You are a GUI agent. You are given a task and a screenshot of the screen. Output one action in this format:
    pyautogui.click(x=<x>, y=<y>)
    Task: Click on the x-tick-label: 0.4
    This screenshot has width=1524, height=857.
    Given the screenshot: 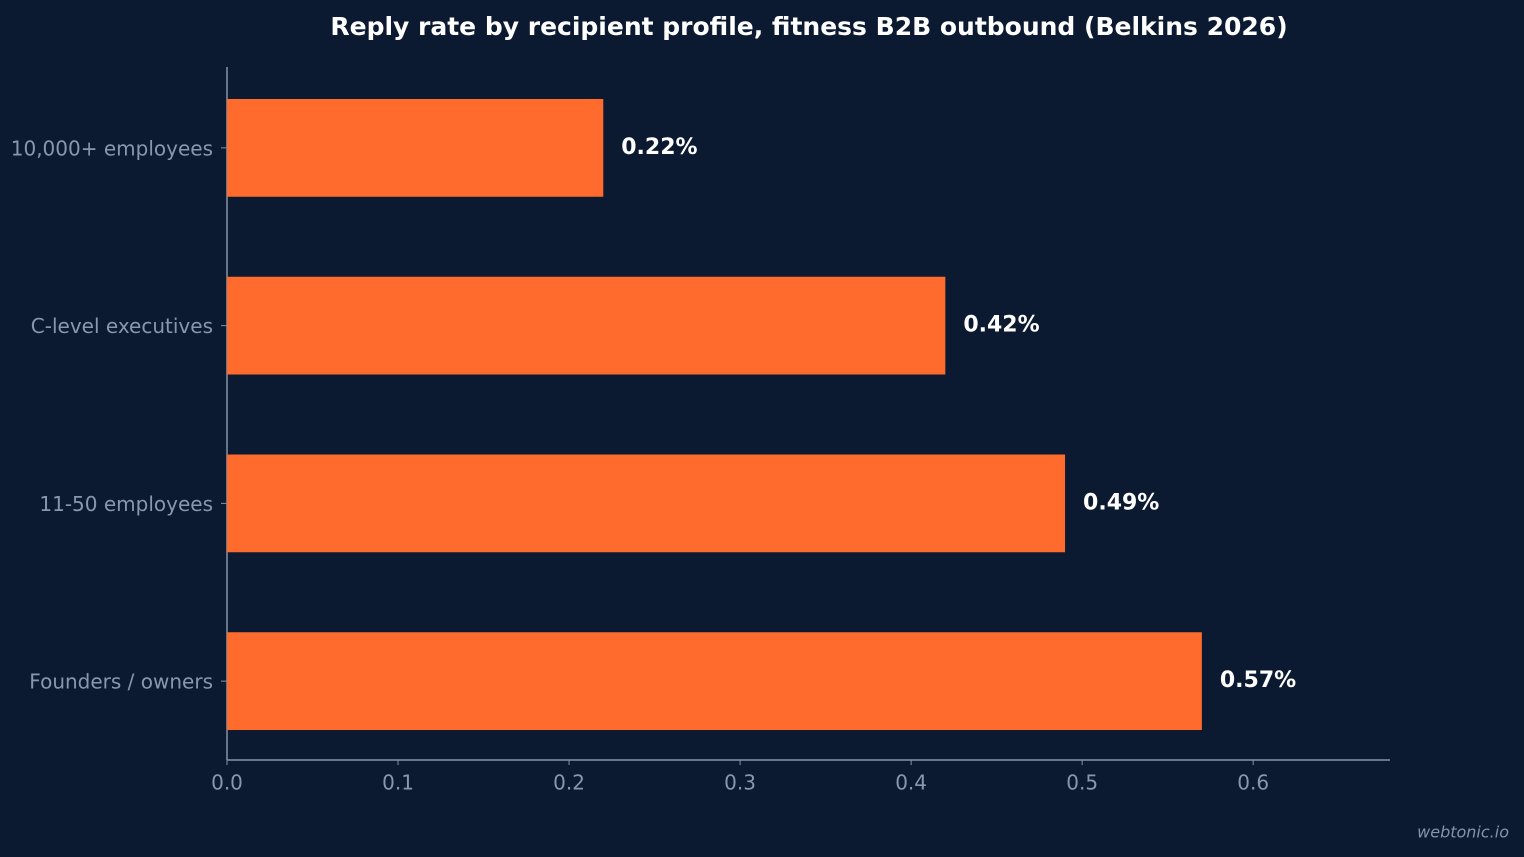 What is the action you would take?
    pyautogui.click(x=911, y=783)
    